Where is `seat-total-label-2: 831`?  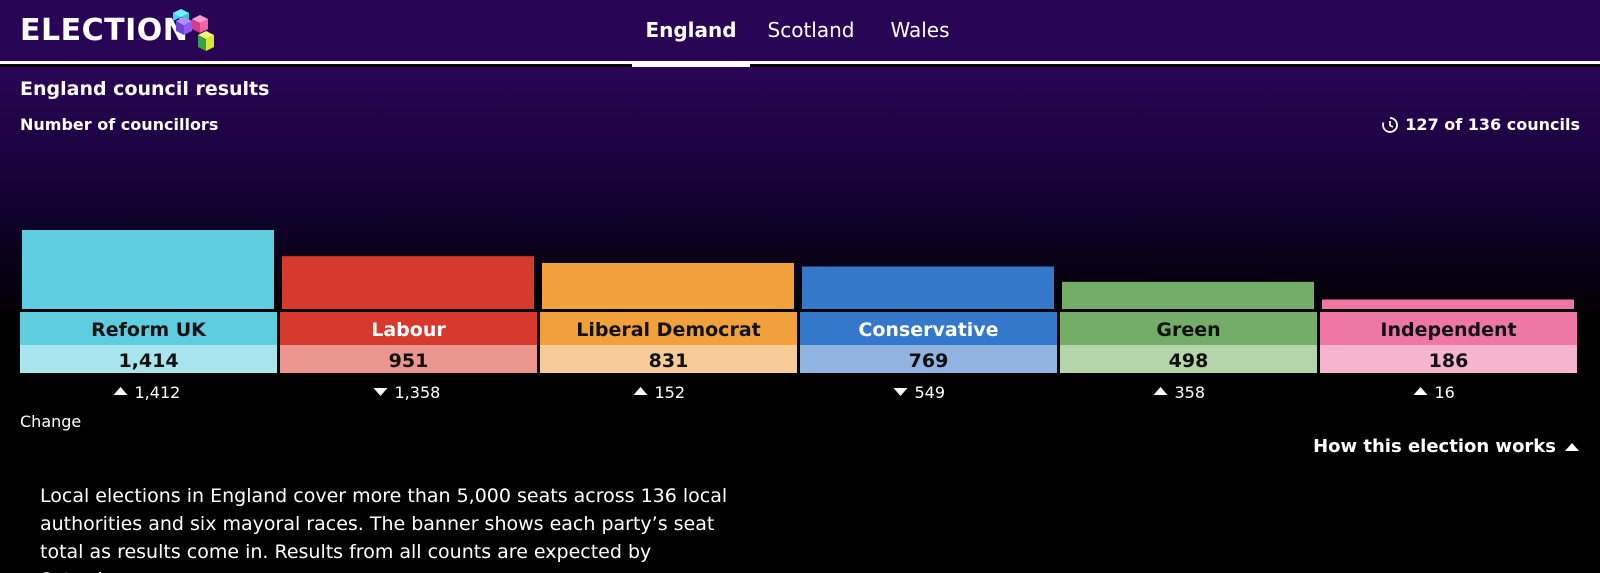
seat-total-label-2: 831 is located at coordinates (669, 361).